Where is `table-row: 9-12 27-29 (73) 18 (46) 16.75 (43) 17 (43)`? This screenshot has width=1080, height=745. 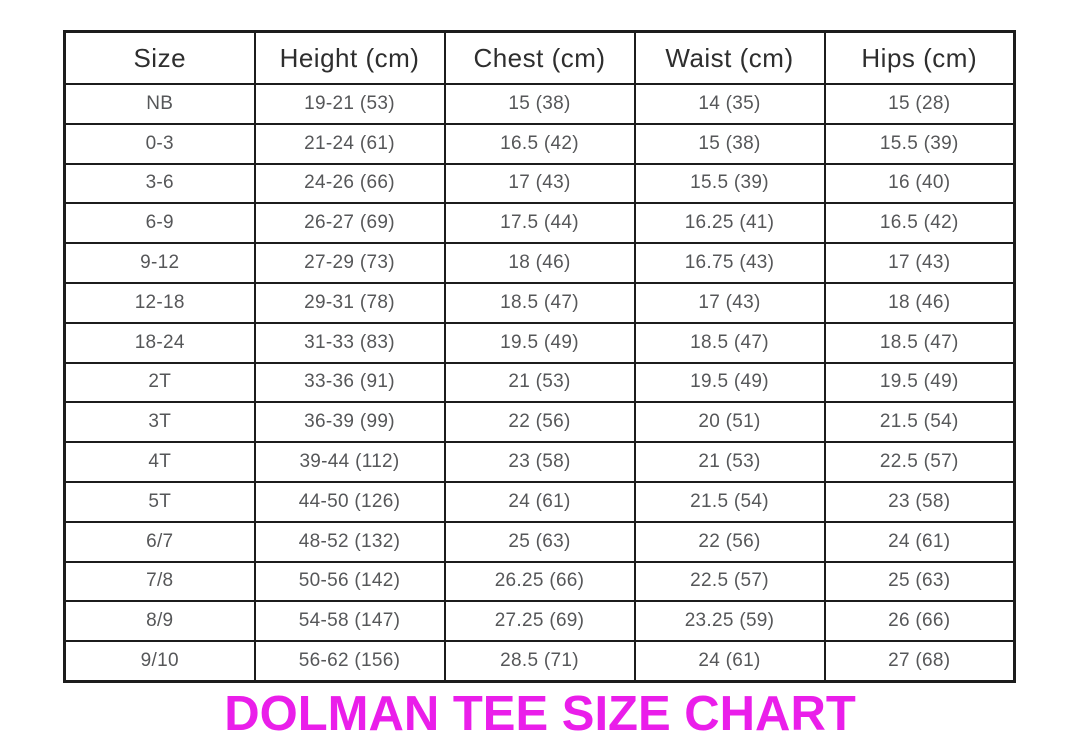
table-row: 9-12 27-29 (73) 18 (46) 16.75 (43) 17 (43) is located at coordinates (539, 263).